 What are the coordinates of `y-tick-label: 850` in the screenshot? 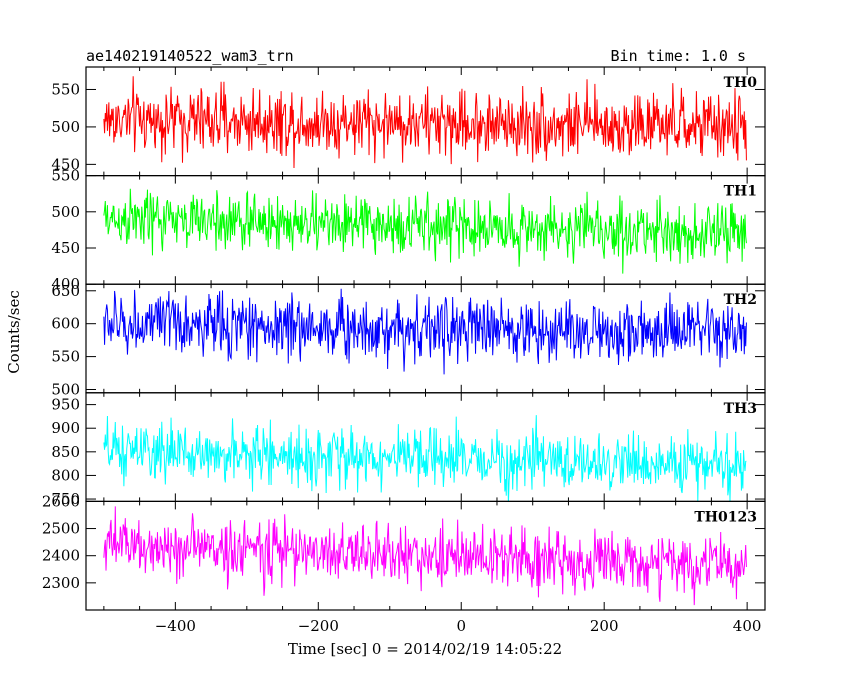 It's located at (65, 452).